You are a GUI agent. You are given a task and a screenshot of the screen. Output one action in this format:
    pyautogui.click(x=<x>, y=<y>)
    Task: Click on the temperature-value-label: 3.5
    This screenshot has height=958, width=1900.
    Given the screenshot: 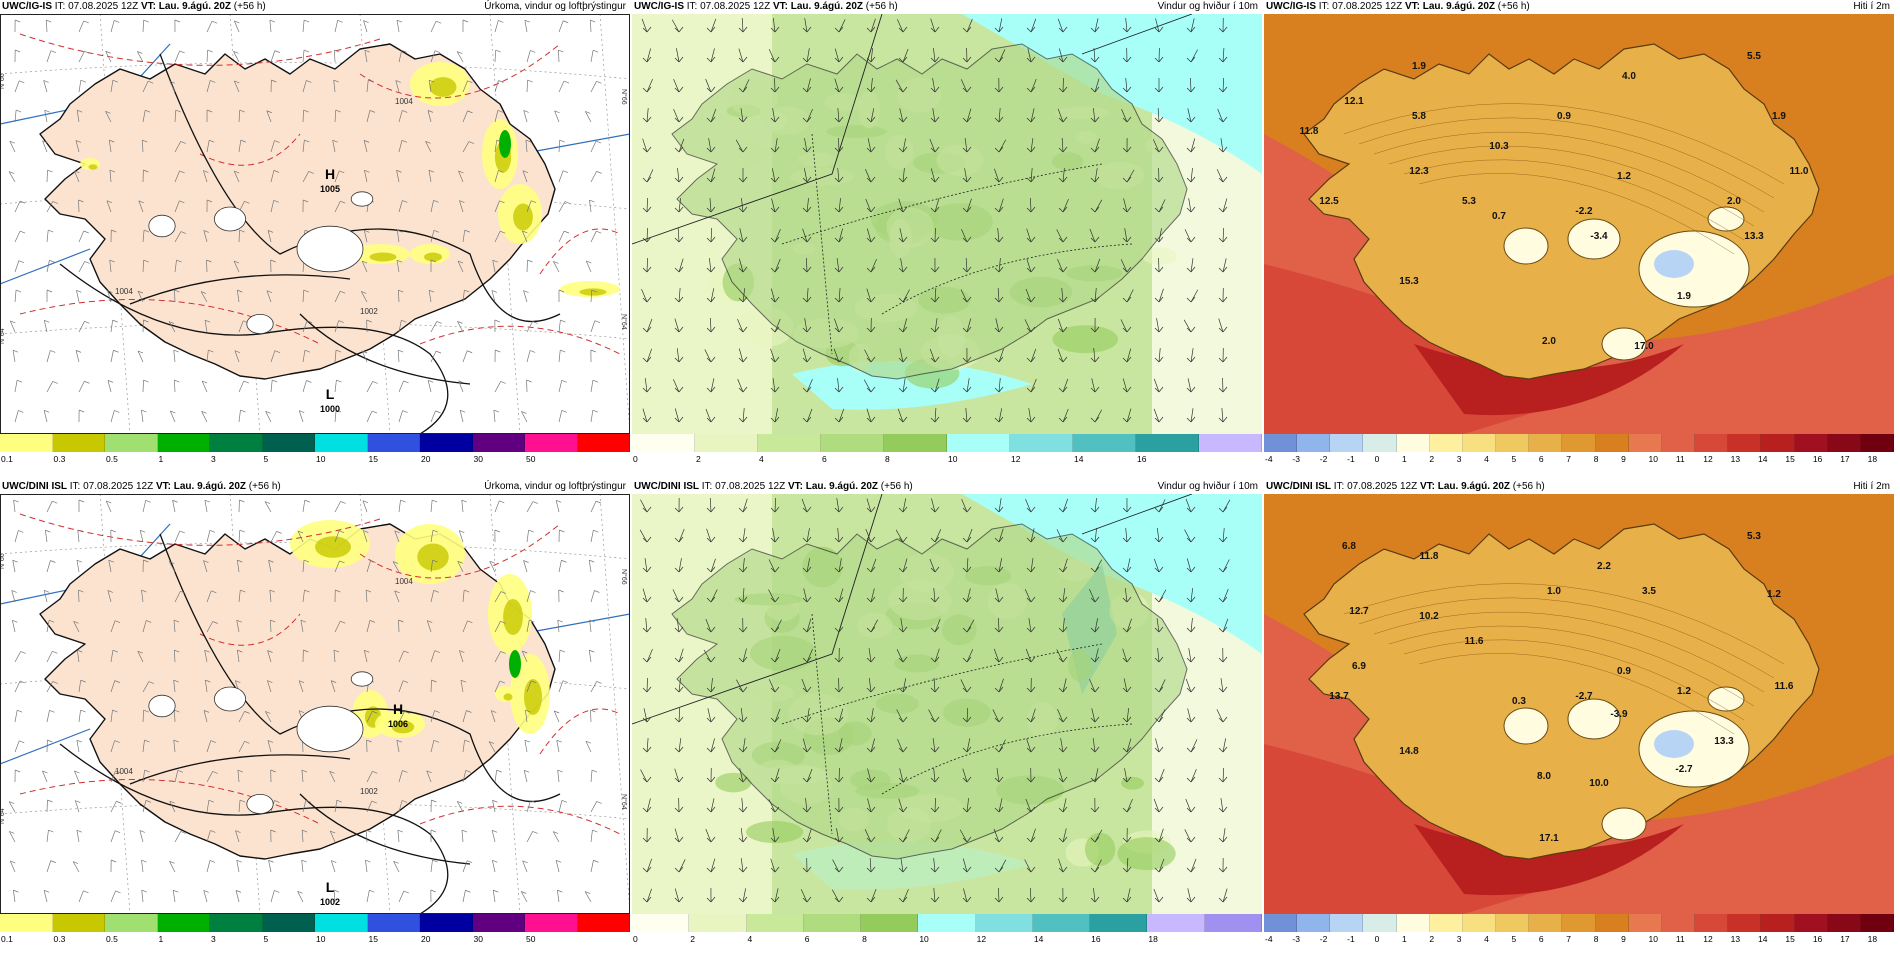 What is the action you would take?
    pyautogui.click(x=1649, y=591)
    